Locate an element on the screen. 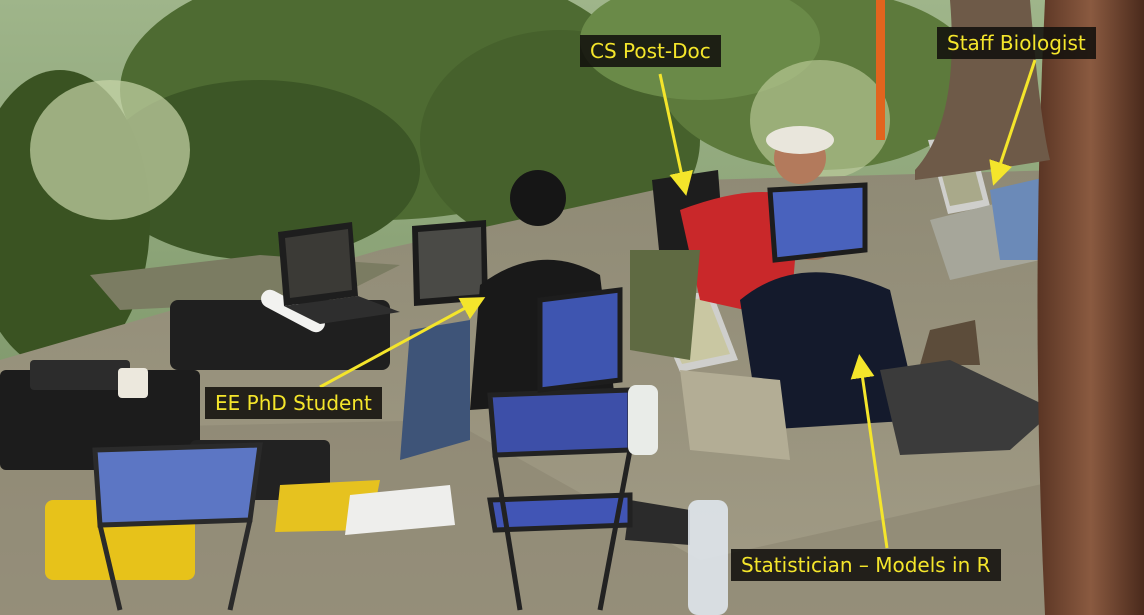 This screenshot has width=1144, height=615. label-staff-biologist: Staff Biologist is located at coordinates (1016, 43).